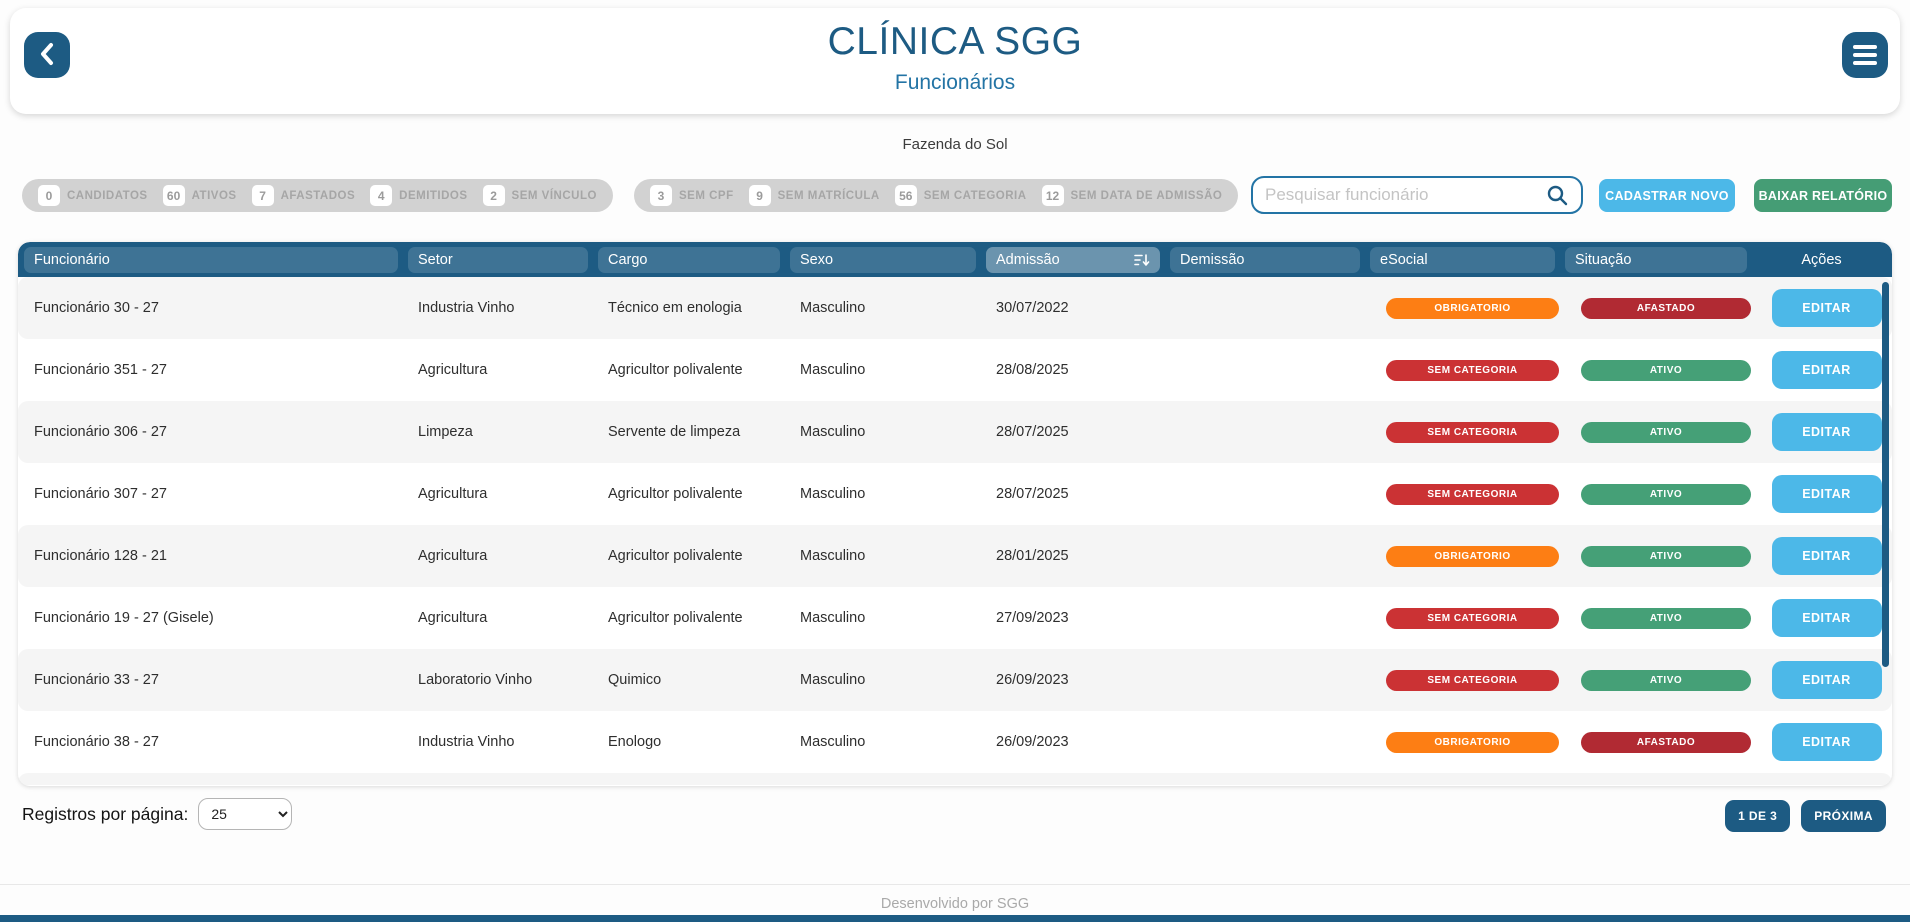 Image resolution: width=1910 pixels, height=922 pixels. Describe the element at coordinates (381, 195) in the screenshot. I see `stat-count: 4` at that location.